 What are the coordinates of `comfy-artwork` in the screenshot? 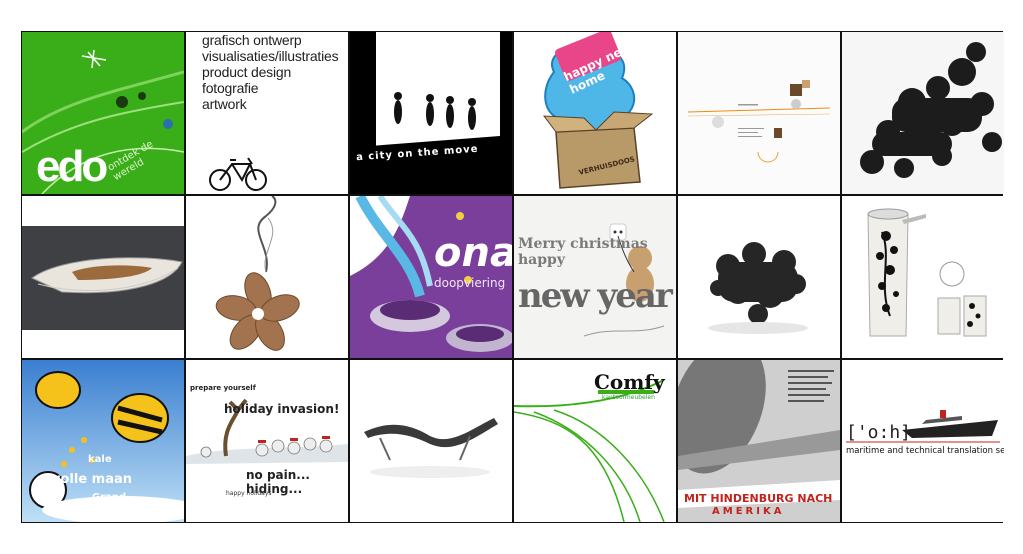 It's located at (595, 441).